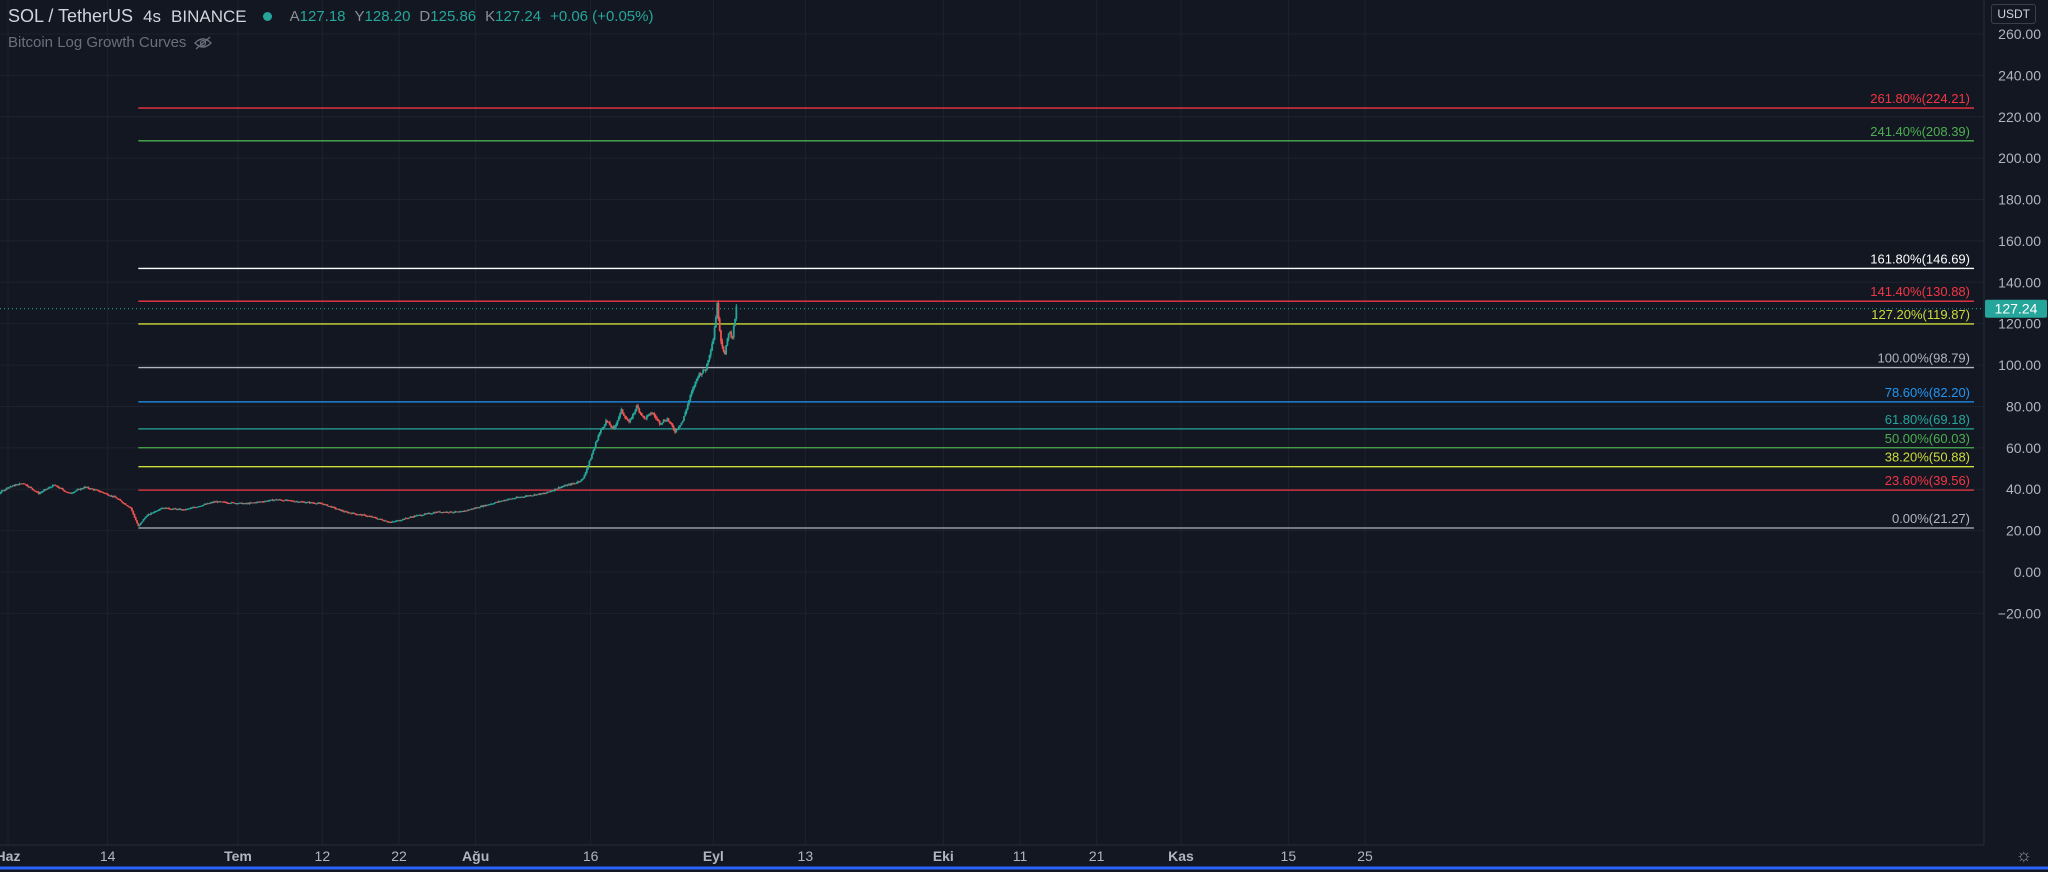 The image size is (2048, 872). Describe the element at coordinates (110, 42) in the screenshot. I see `indicator-legend: Bitcoin Log Growth Curves` at that location.